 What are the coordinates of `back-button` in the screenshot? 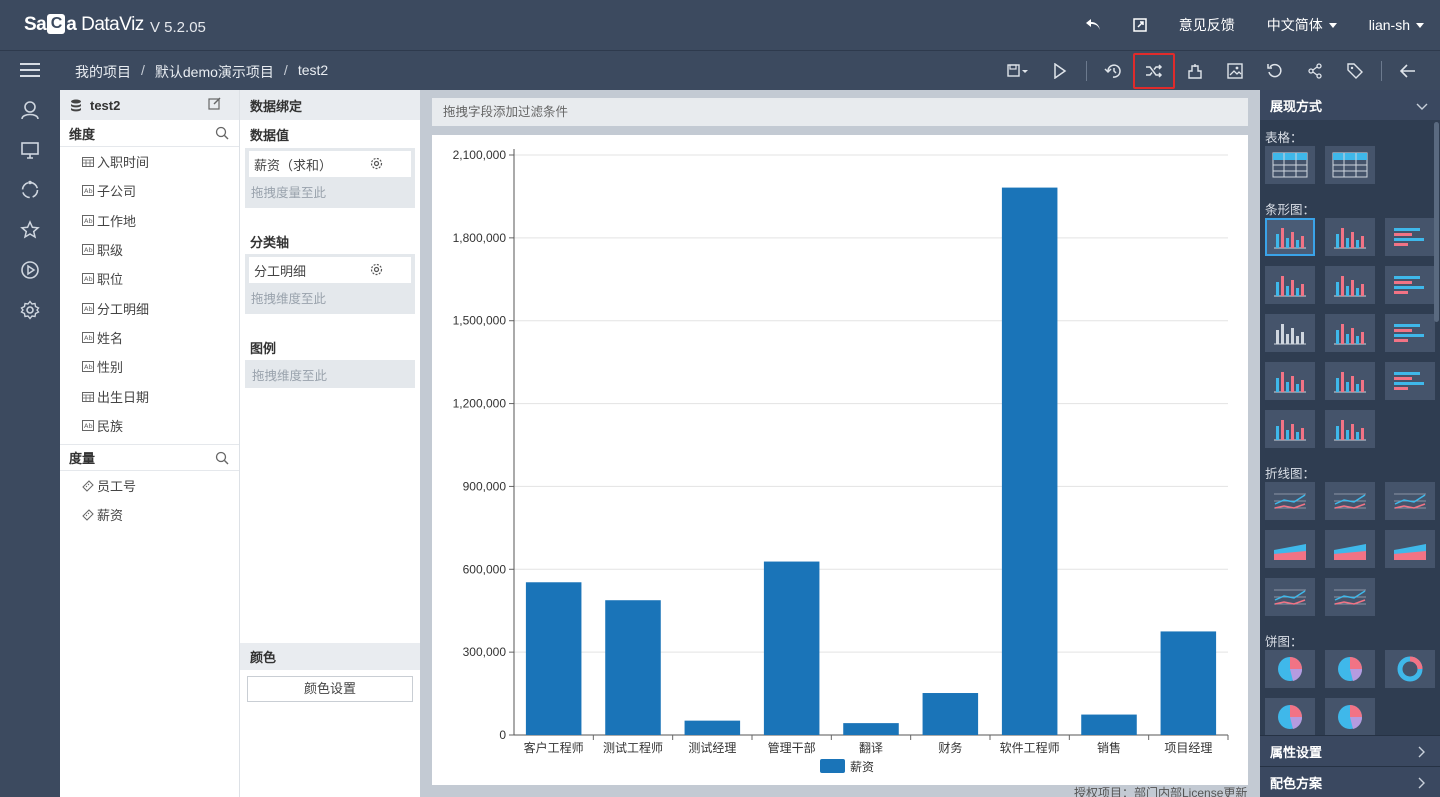 It's located at (1408, 71).